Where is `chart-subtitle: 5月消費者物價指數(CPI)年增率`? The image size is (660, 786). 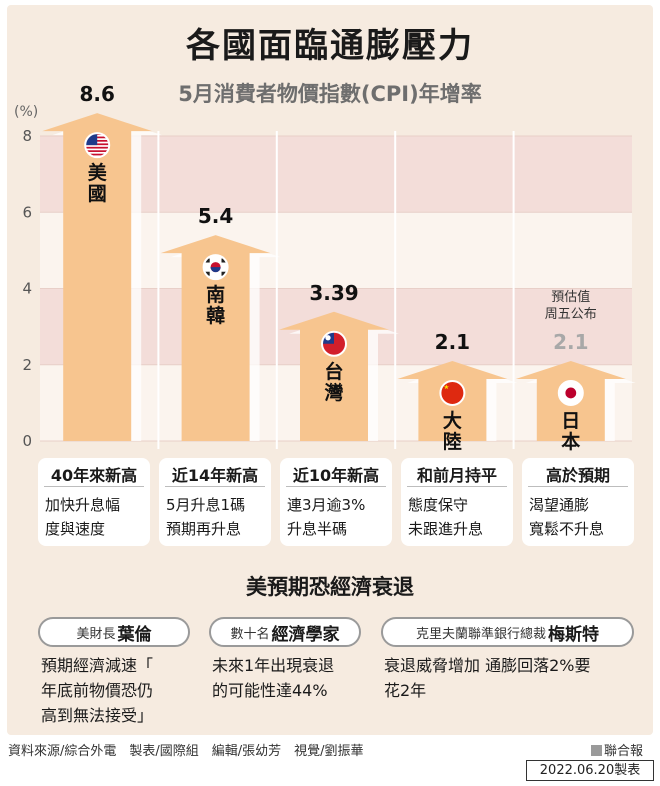
chart-subtitle: 5月消費者物價指數(CPI)年增率 is located at coordinates (330, 94).